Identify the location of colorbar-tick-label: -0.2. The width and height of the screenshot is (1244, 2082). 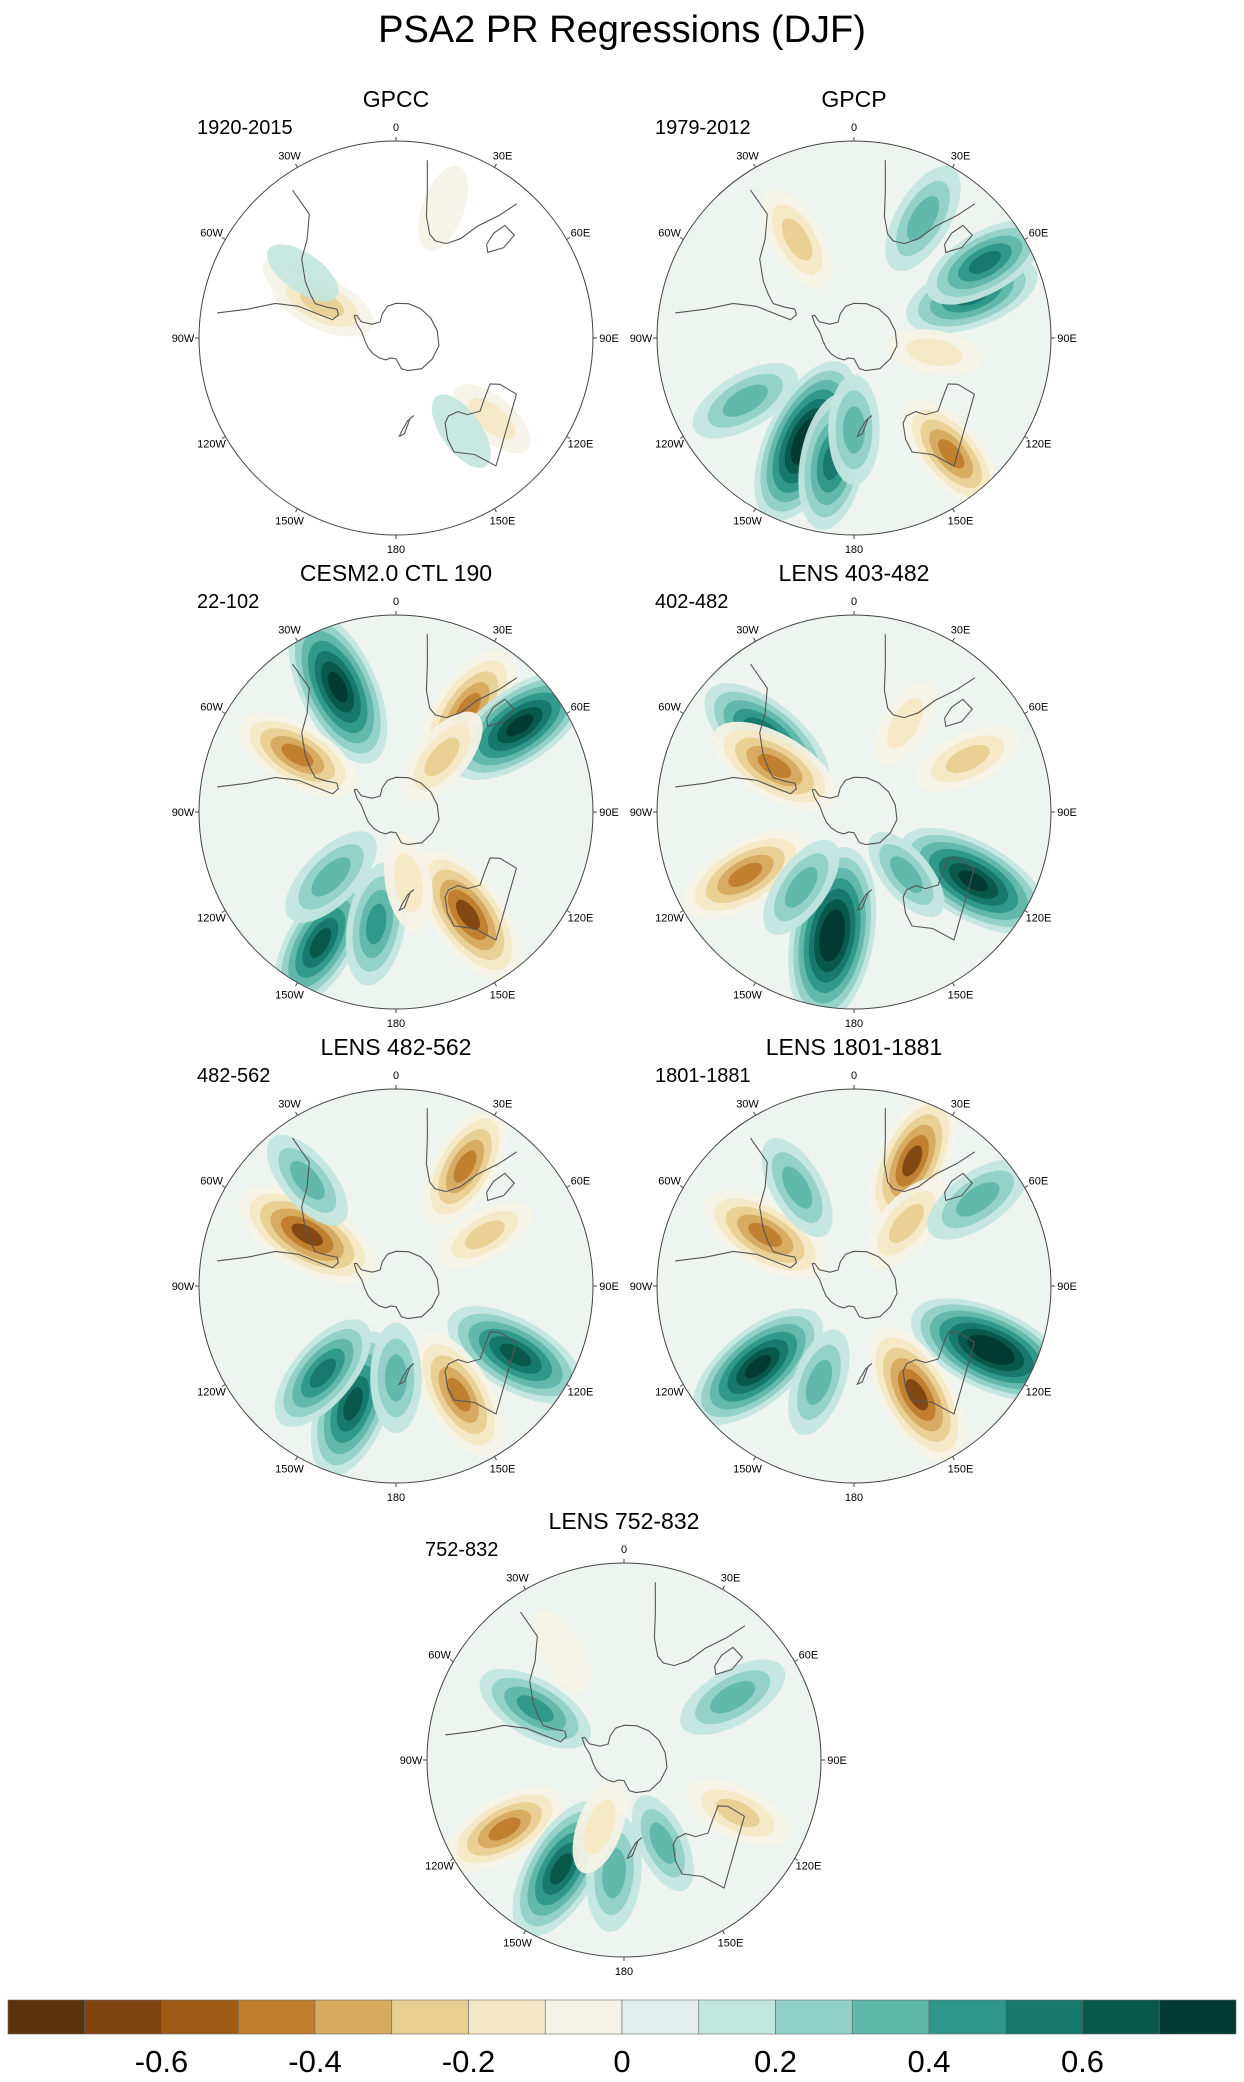
(468, 2061).